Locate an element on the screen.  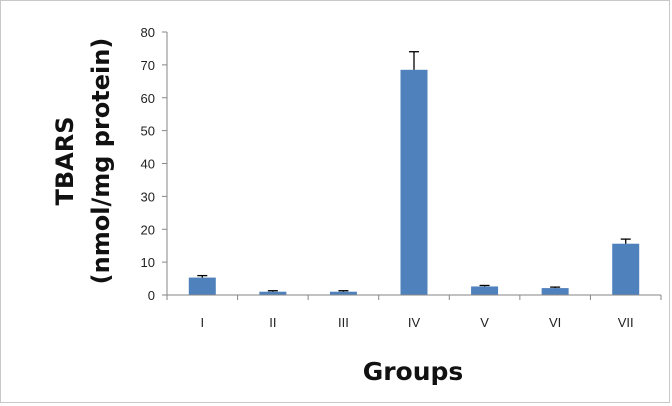
bar-IV is located at coordinates (414, 182).